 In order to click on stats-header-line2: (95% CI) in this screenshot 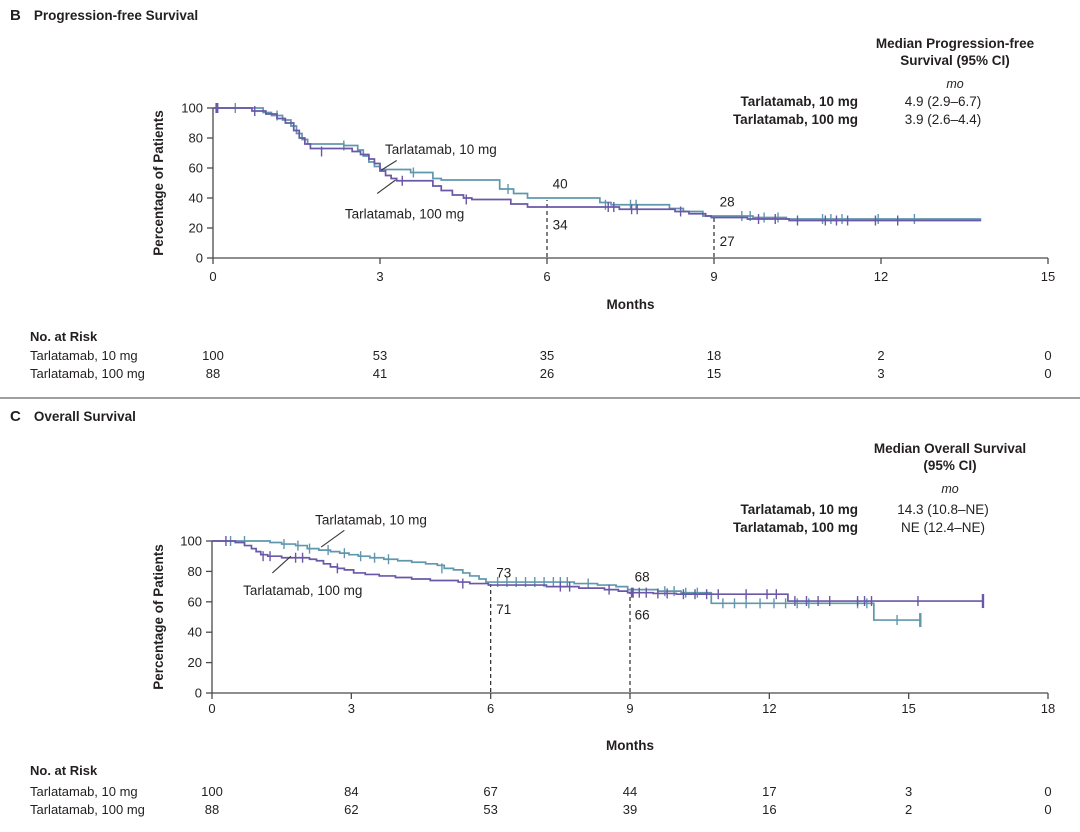, I will do `click(950, 465)`.